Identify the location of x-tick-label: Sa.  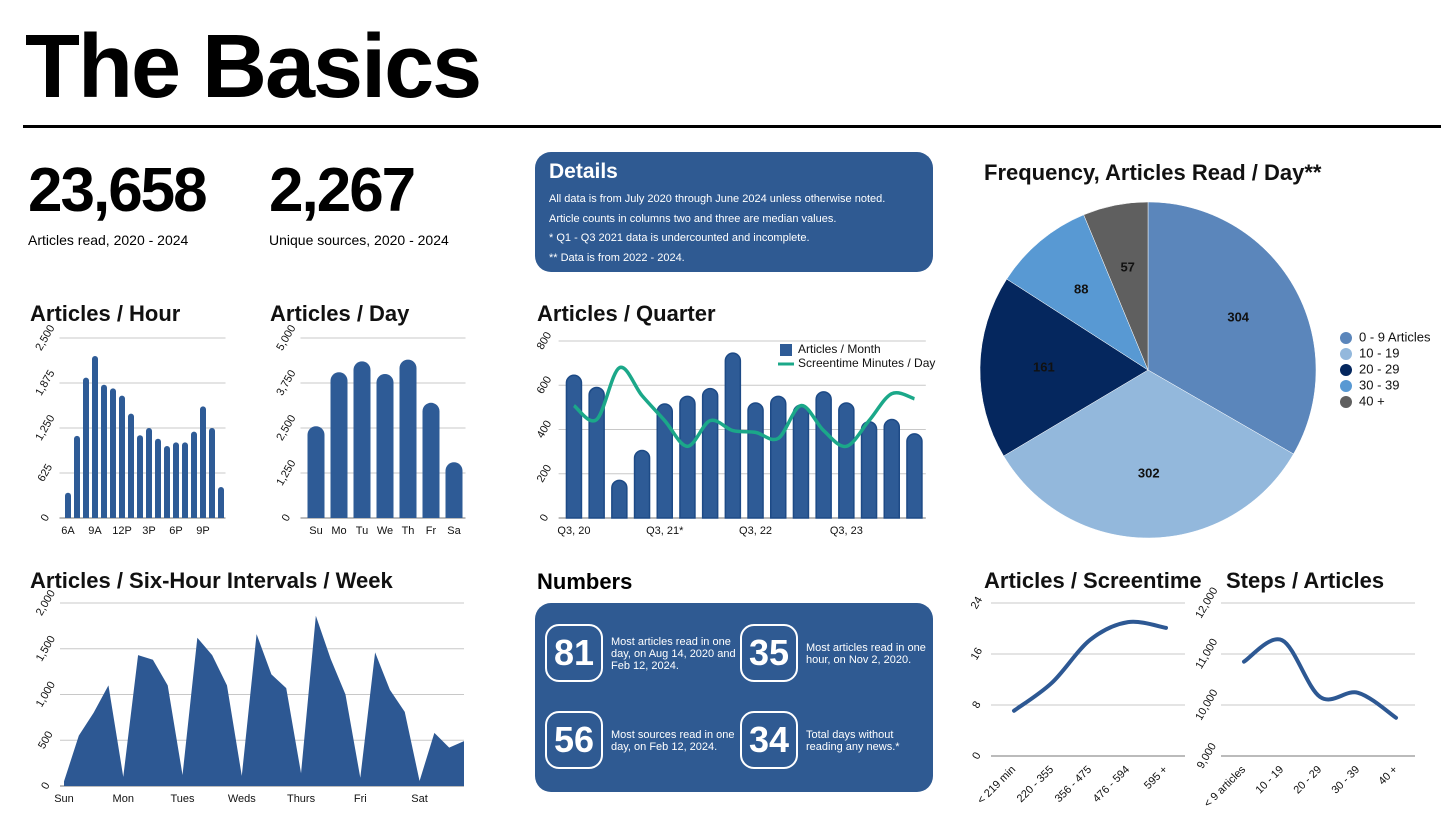
(454, 531).